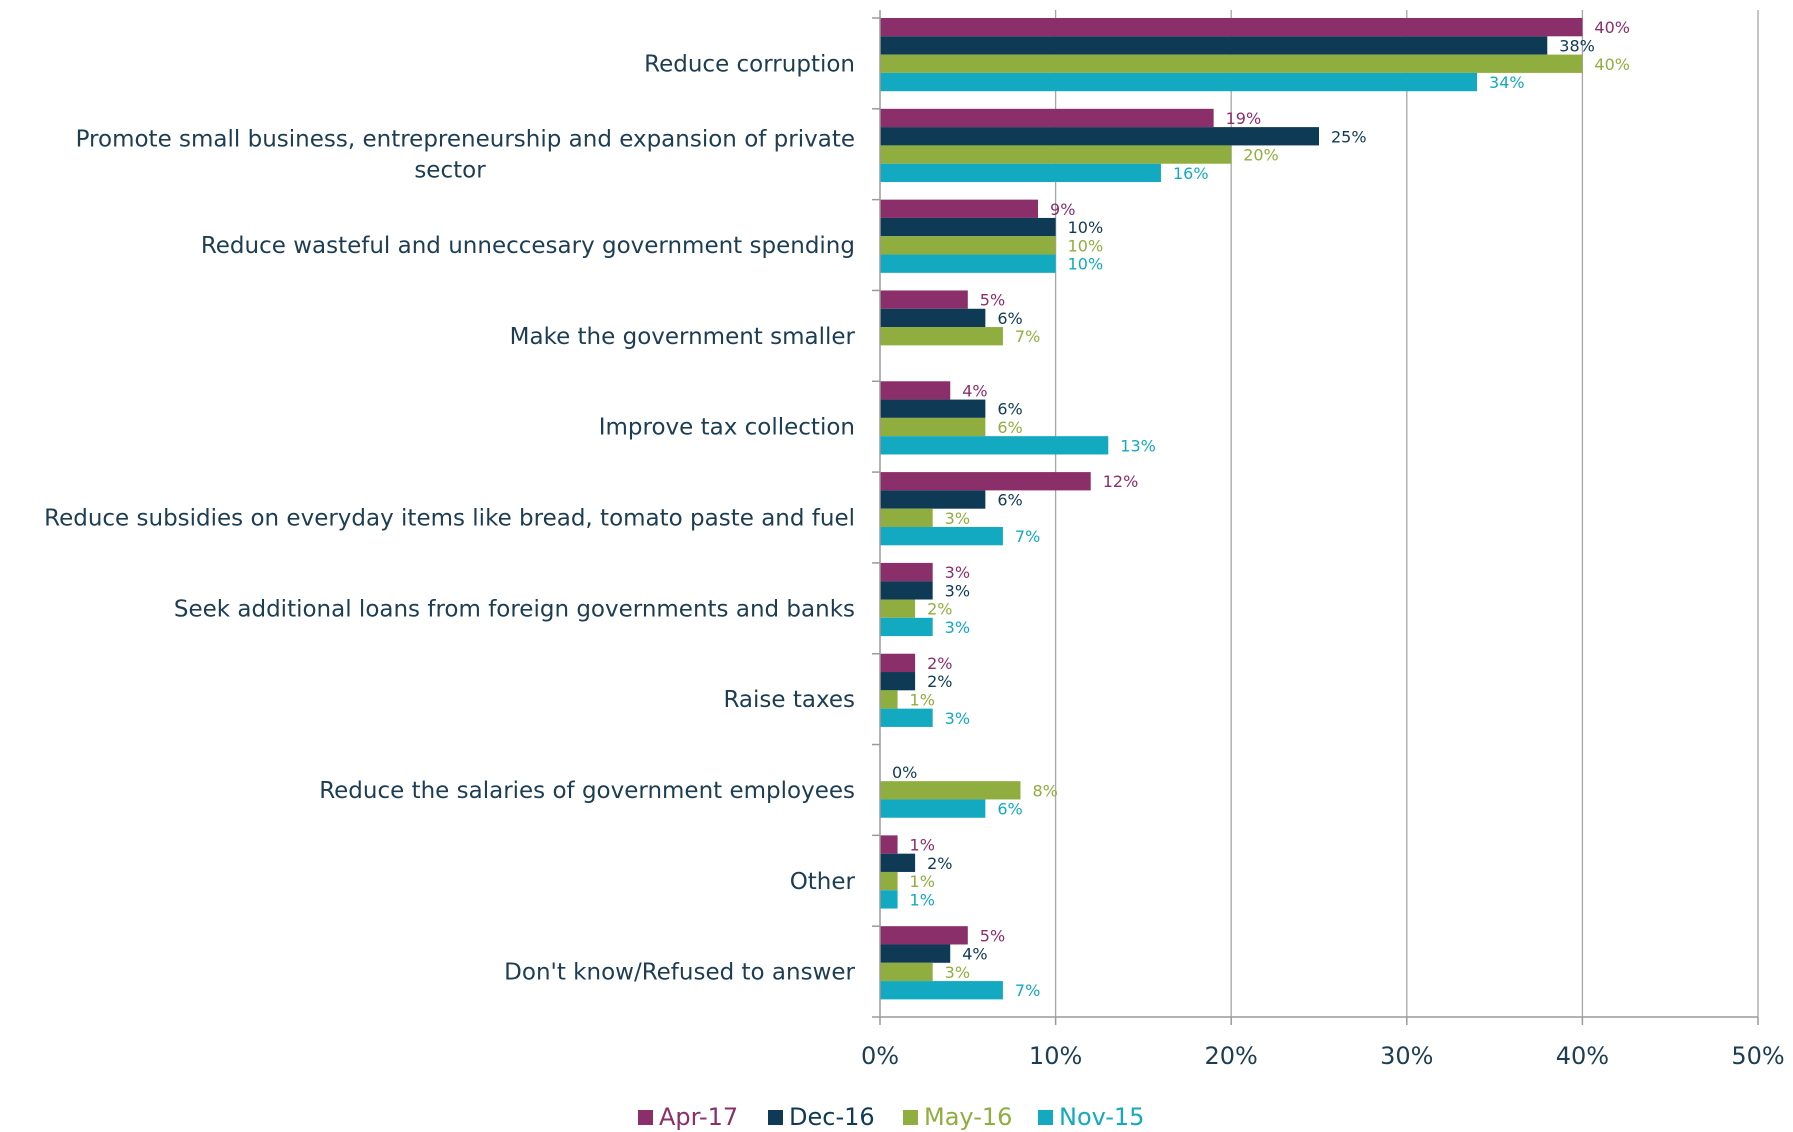 The width and height of the screenshot is (1793, 1132). What do you see at coordinates (1121, 481) in the screenshot?
I see `data-label: 12%` at bounding box center [1121, 481].